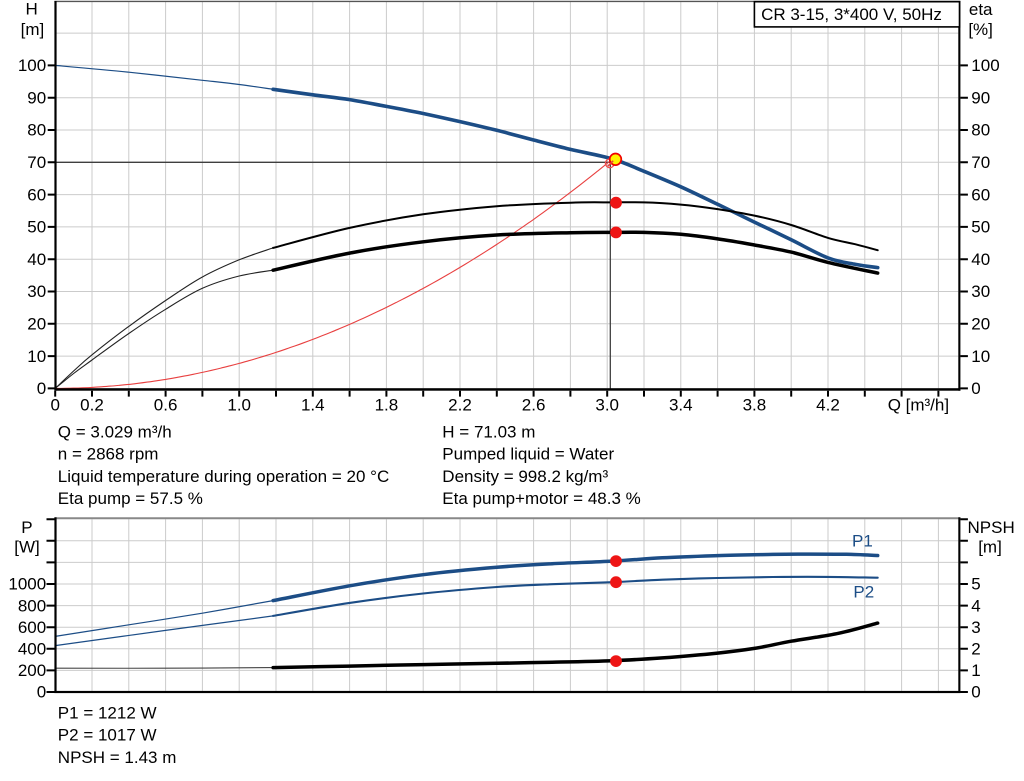 This screenshot has width=1024, height=781. Describe the element at coordinates (32, 605) in the screenshot. I see `svg-text: 800` at that location.